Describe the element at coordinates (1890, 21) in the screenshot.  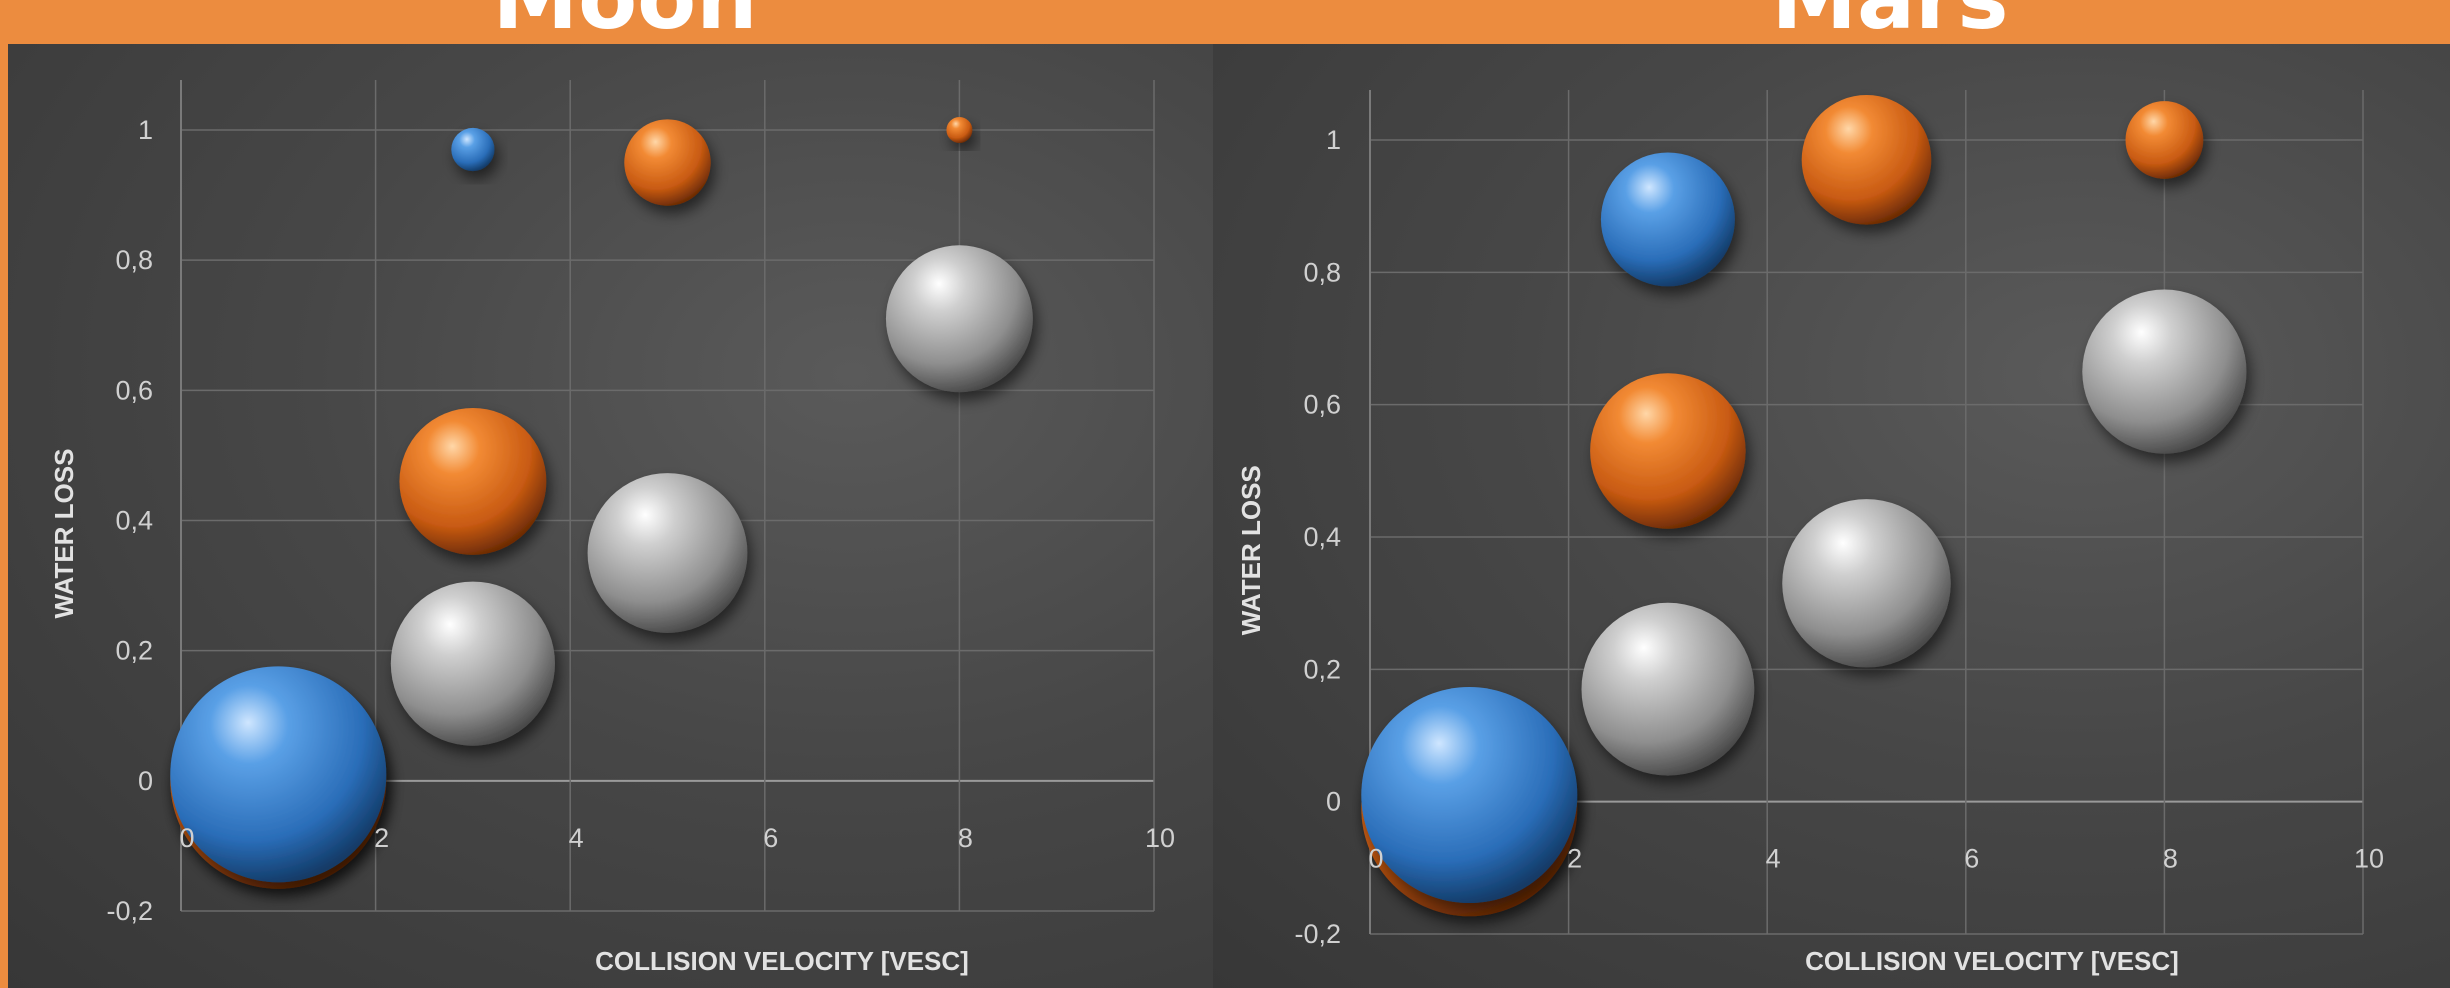
I see `mars-chart-title: Mars` at that location.